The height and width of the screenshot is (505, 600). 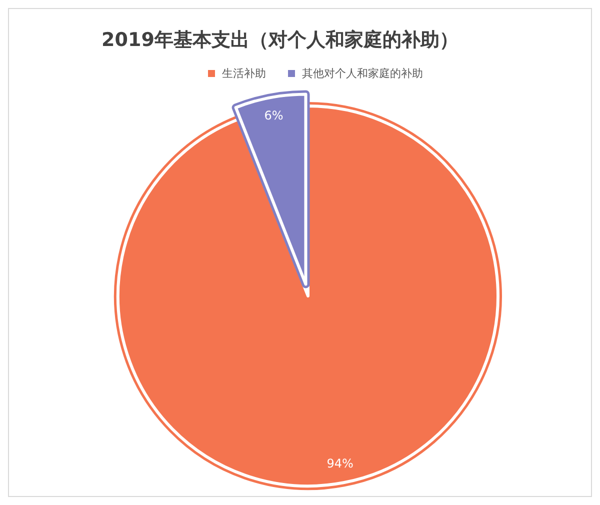 I want to click on chart-title: 2019年基本支出（对个人和家庭的补助）, so click(x=280, y=40).